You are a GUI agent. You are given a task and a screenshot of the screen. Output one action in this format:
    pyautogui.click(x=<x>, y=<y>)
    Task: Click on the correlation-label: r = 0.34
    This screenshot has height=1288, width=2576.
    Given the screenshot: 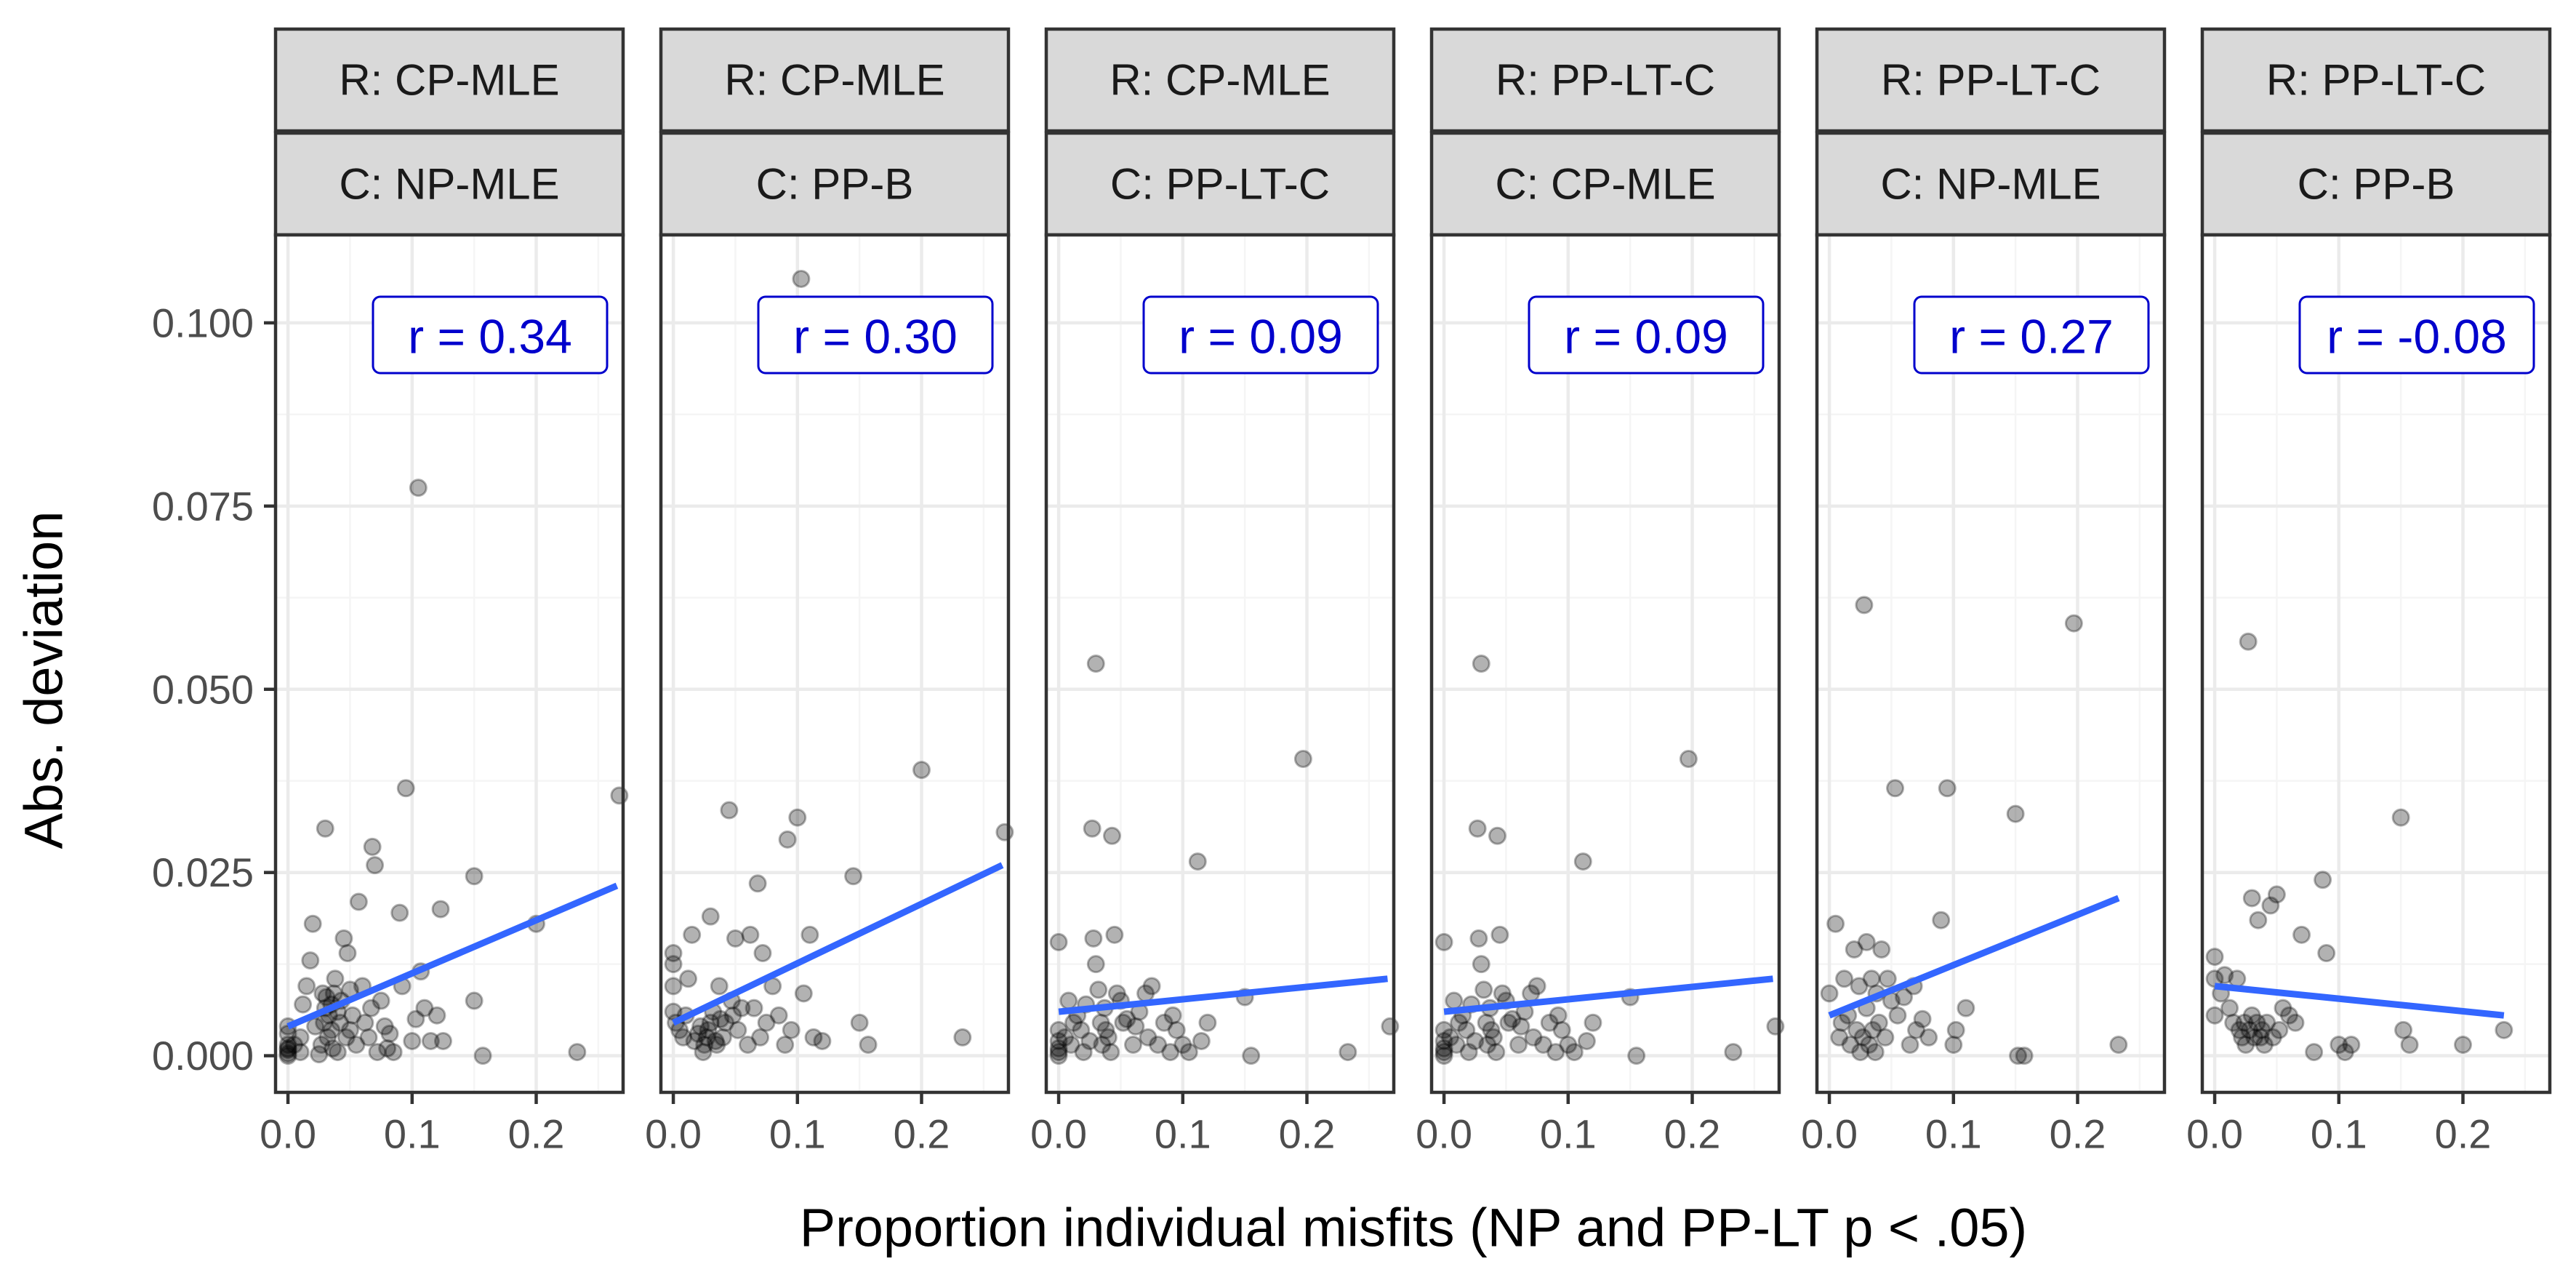 What is the action you would take?
    pyautogui.click(x=490, y=335)
    